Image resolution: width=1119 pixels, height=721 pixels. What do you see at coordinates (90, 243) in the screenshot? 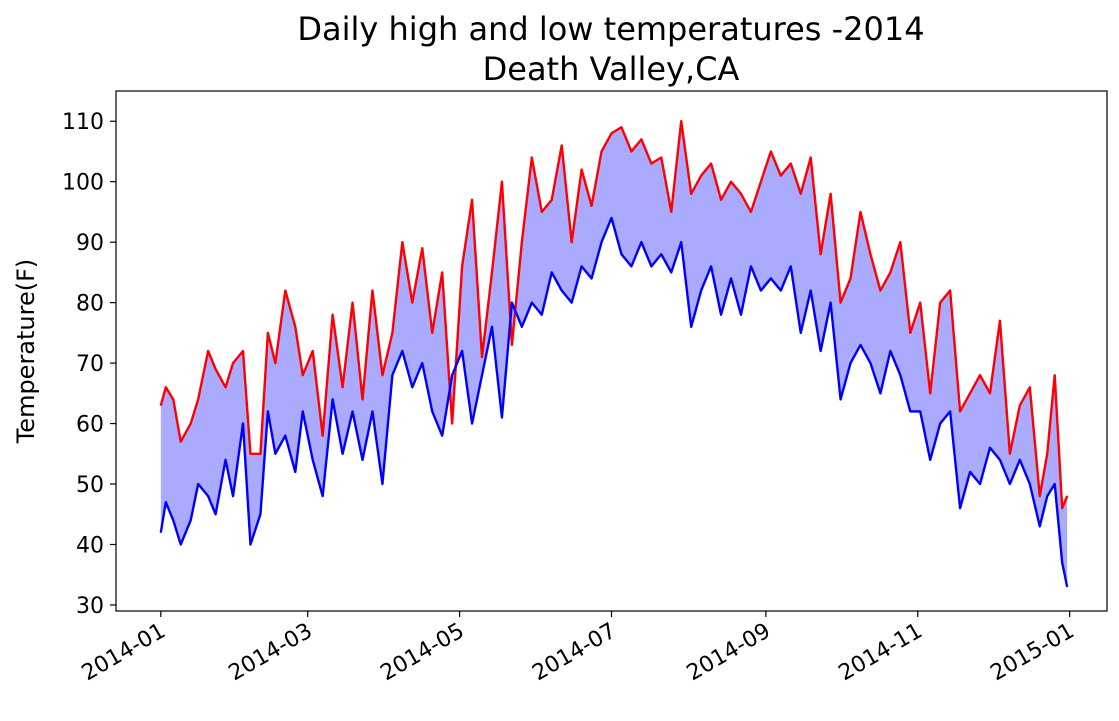
I see `y-tick-label: 90` at bounding box center [90, 243].